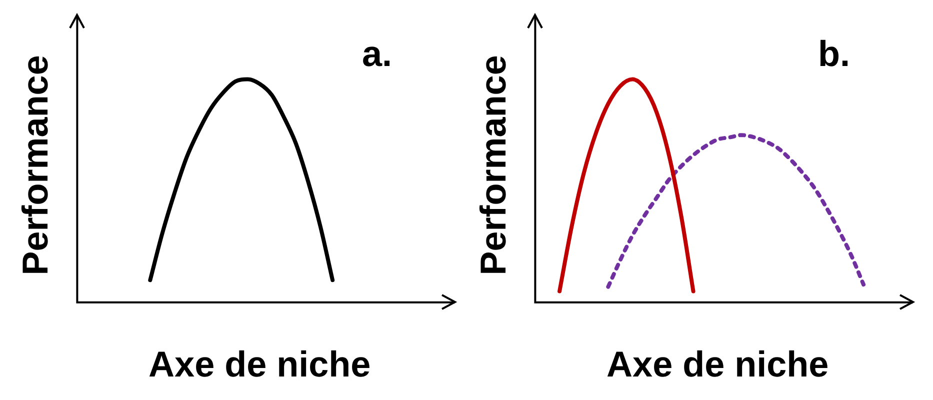  Describe the element at coordinates (377, 53) in the screenshot. I see `text: a.` at that location.